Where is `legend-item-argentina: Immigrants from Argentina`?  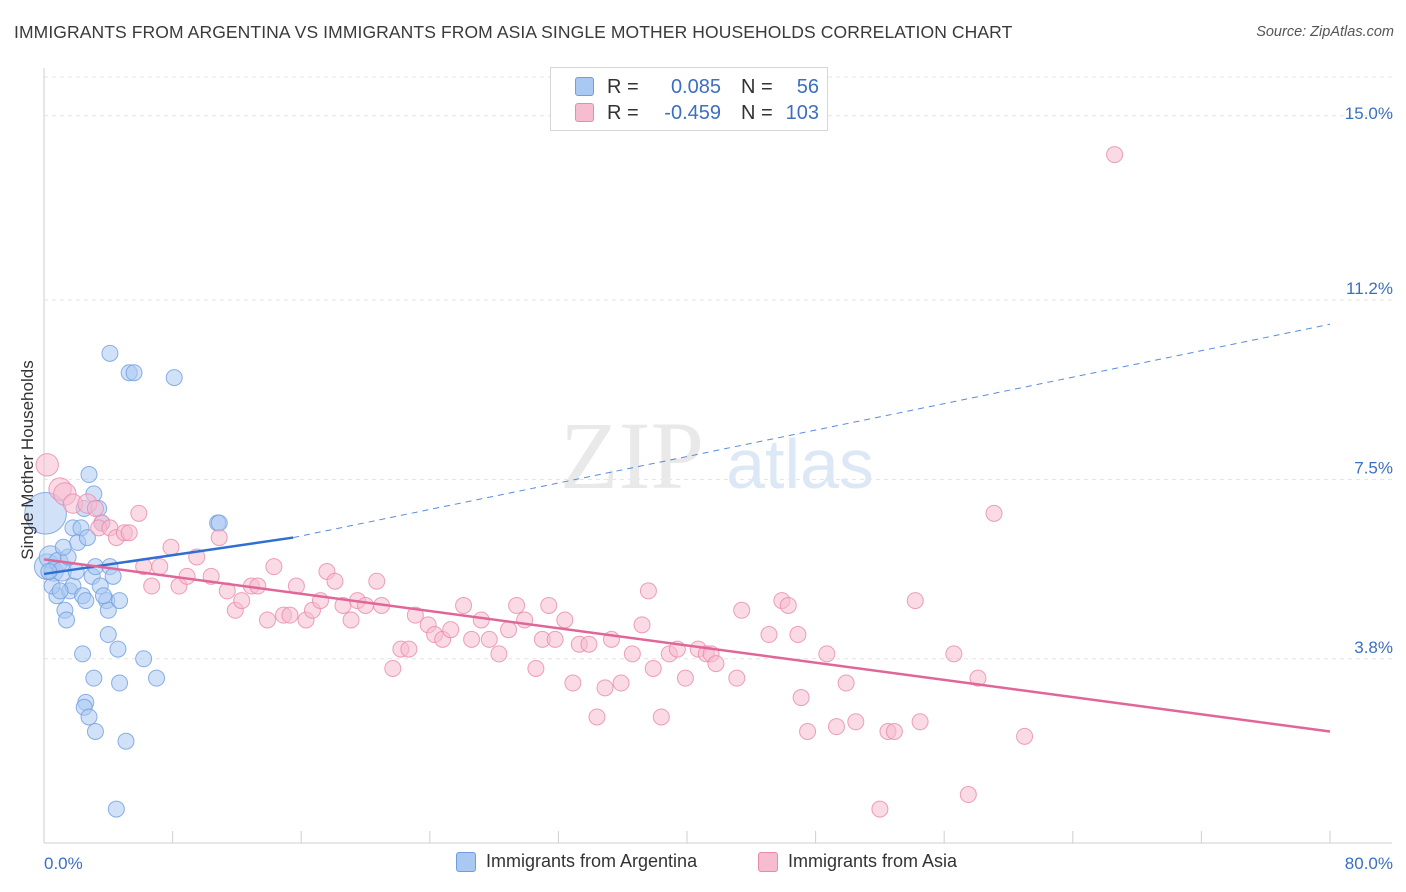 legend-item-argentina: Immigrants from Argentina is located at coordinates (576, 861).